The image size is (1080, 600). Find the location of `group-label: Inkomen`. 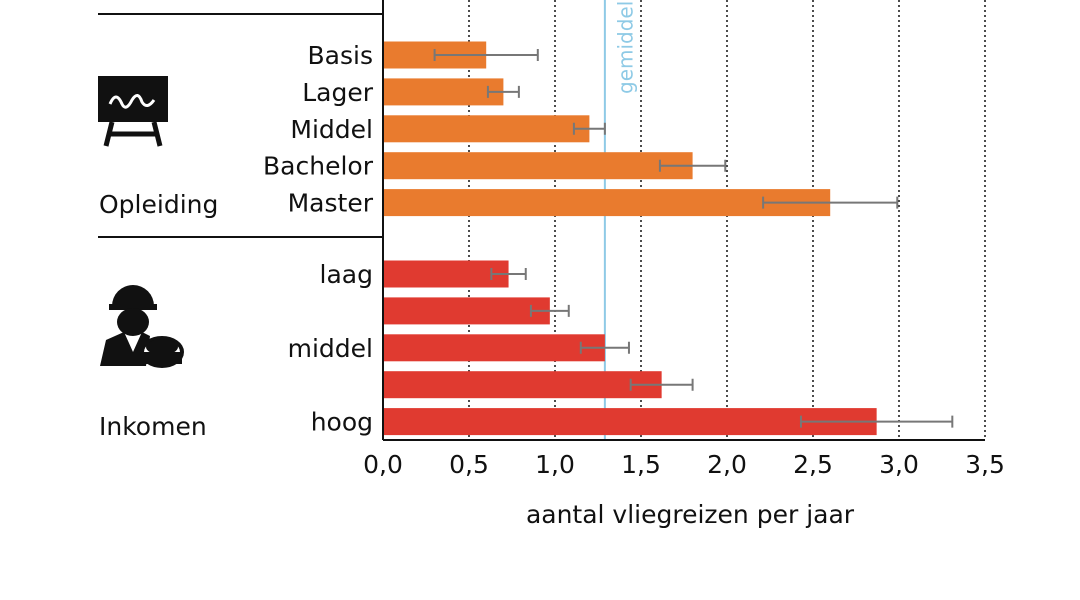

group-label: Inkomen is located at coordinates (153, 426).